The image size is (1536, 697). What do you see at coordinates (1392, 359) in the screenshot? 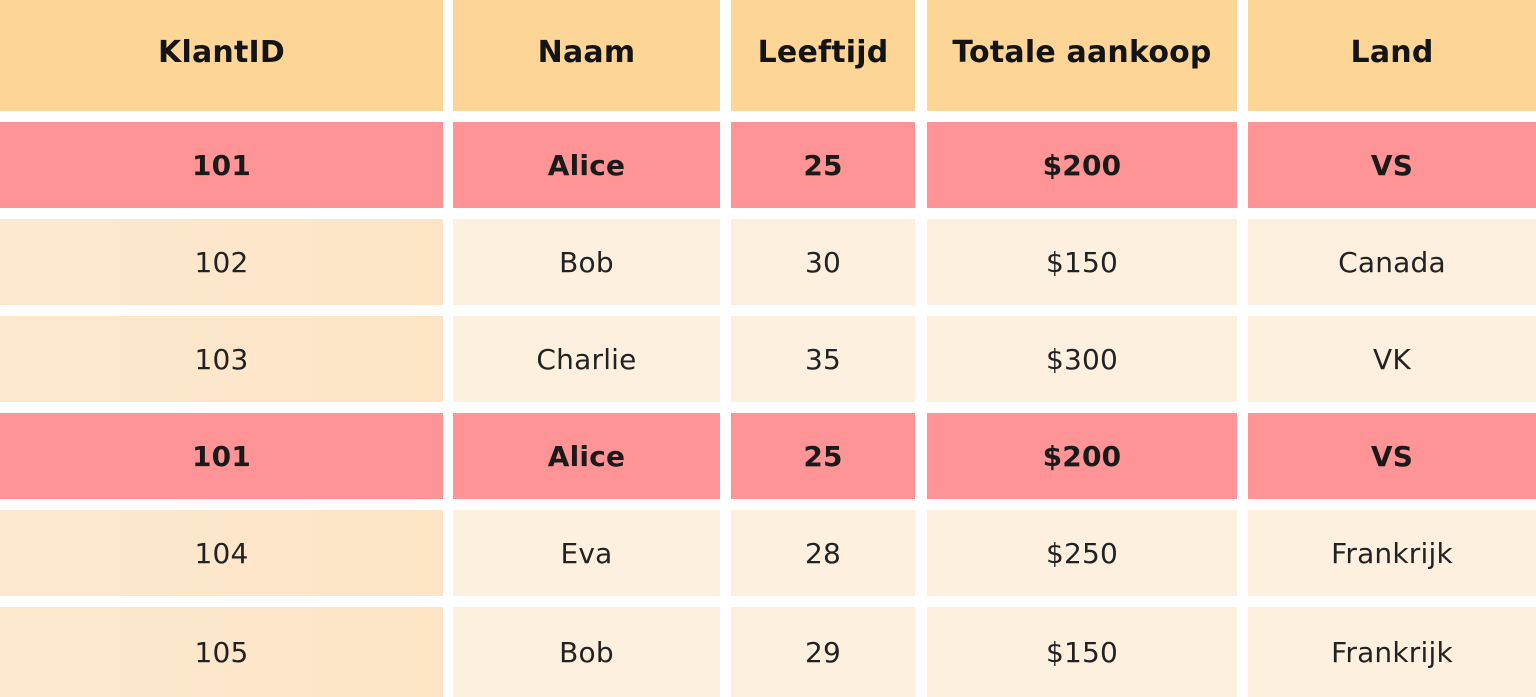
I see `cell-land: VK` at bounding box center [1392, 359].